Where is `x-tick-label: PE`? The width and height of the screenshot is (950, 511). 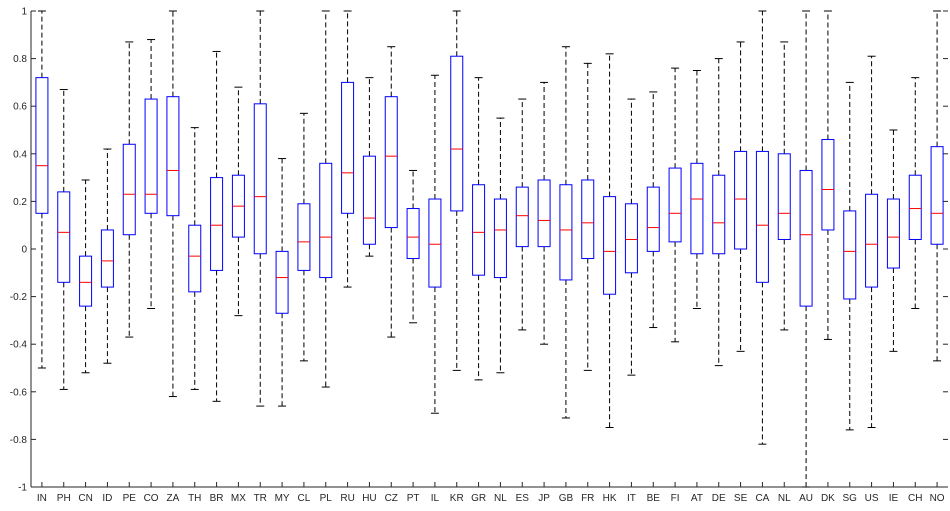
x-tick-label: PE is located at coordinates (130, 498).